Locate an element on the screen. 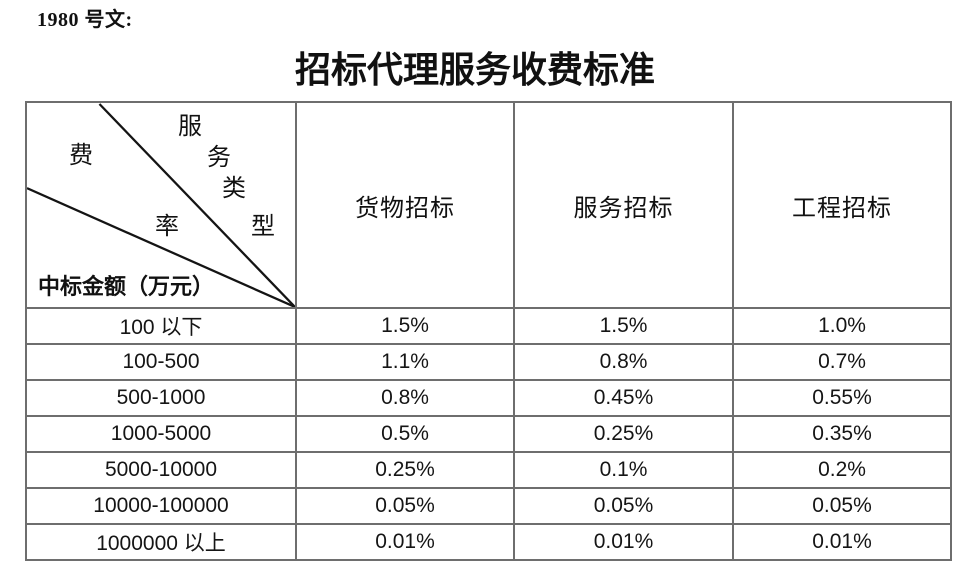 This screenshot has height=581, width=976. rate-value-cell: 1.0% is located at coordinates (842, 326).